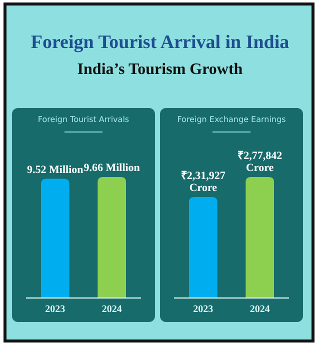 The height and width of the screenshot is (347, 320). Describe the element at coordinates (231, 119) in the screenshot. I see `chart-title: Foreign Exchange Earnings` at that location.